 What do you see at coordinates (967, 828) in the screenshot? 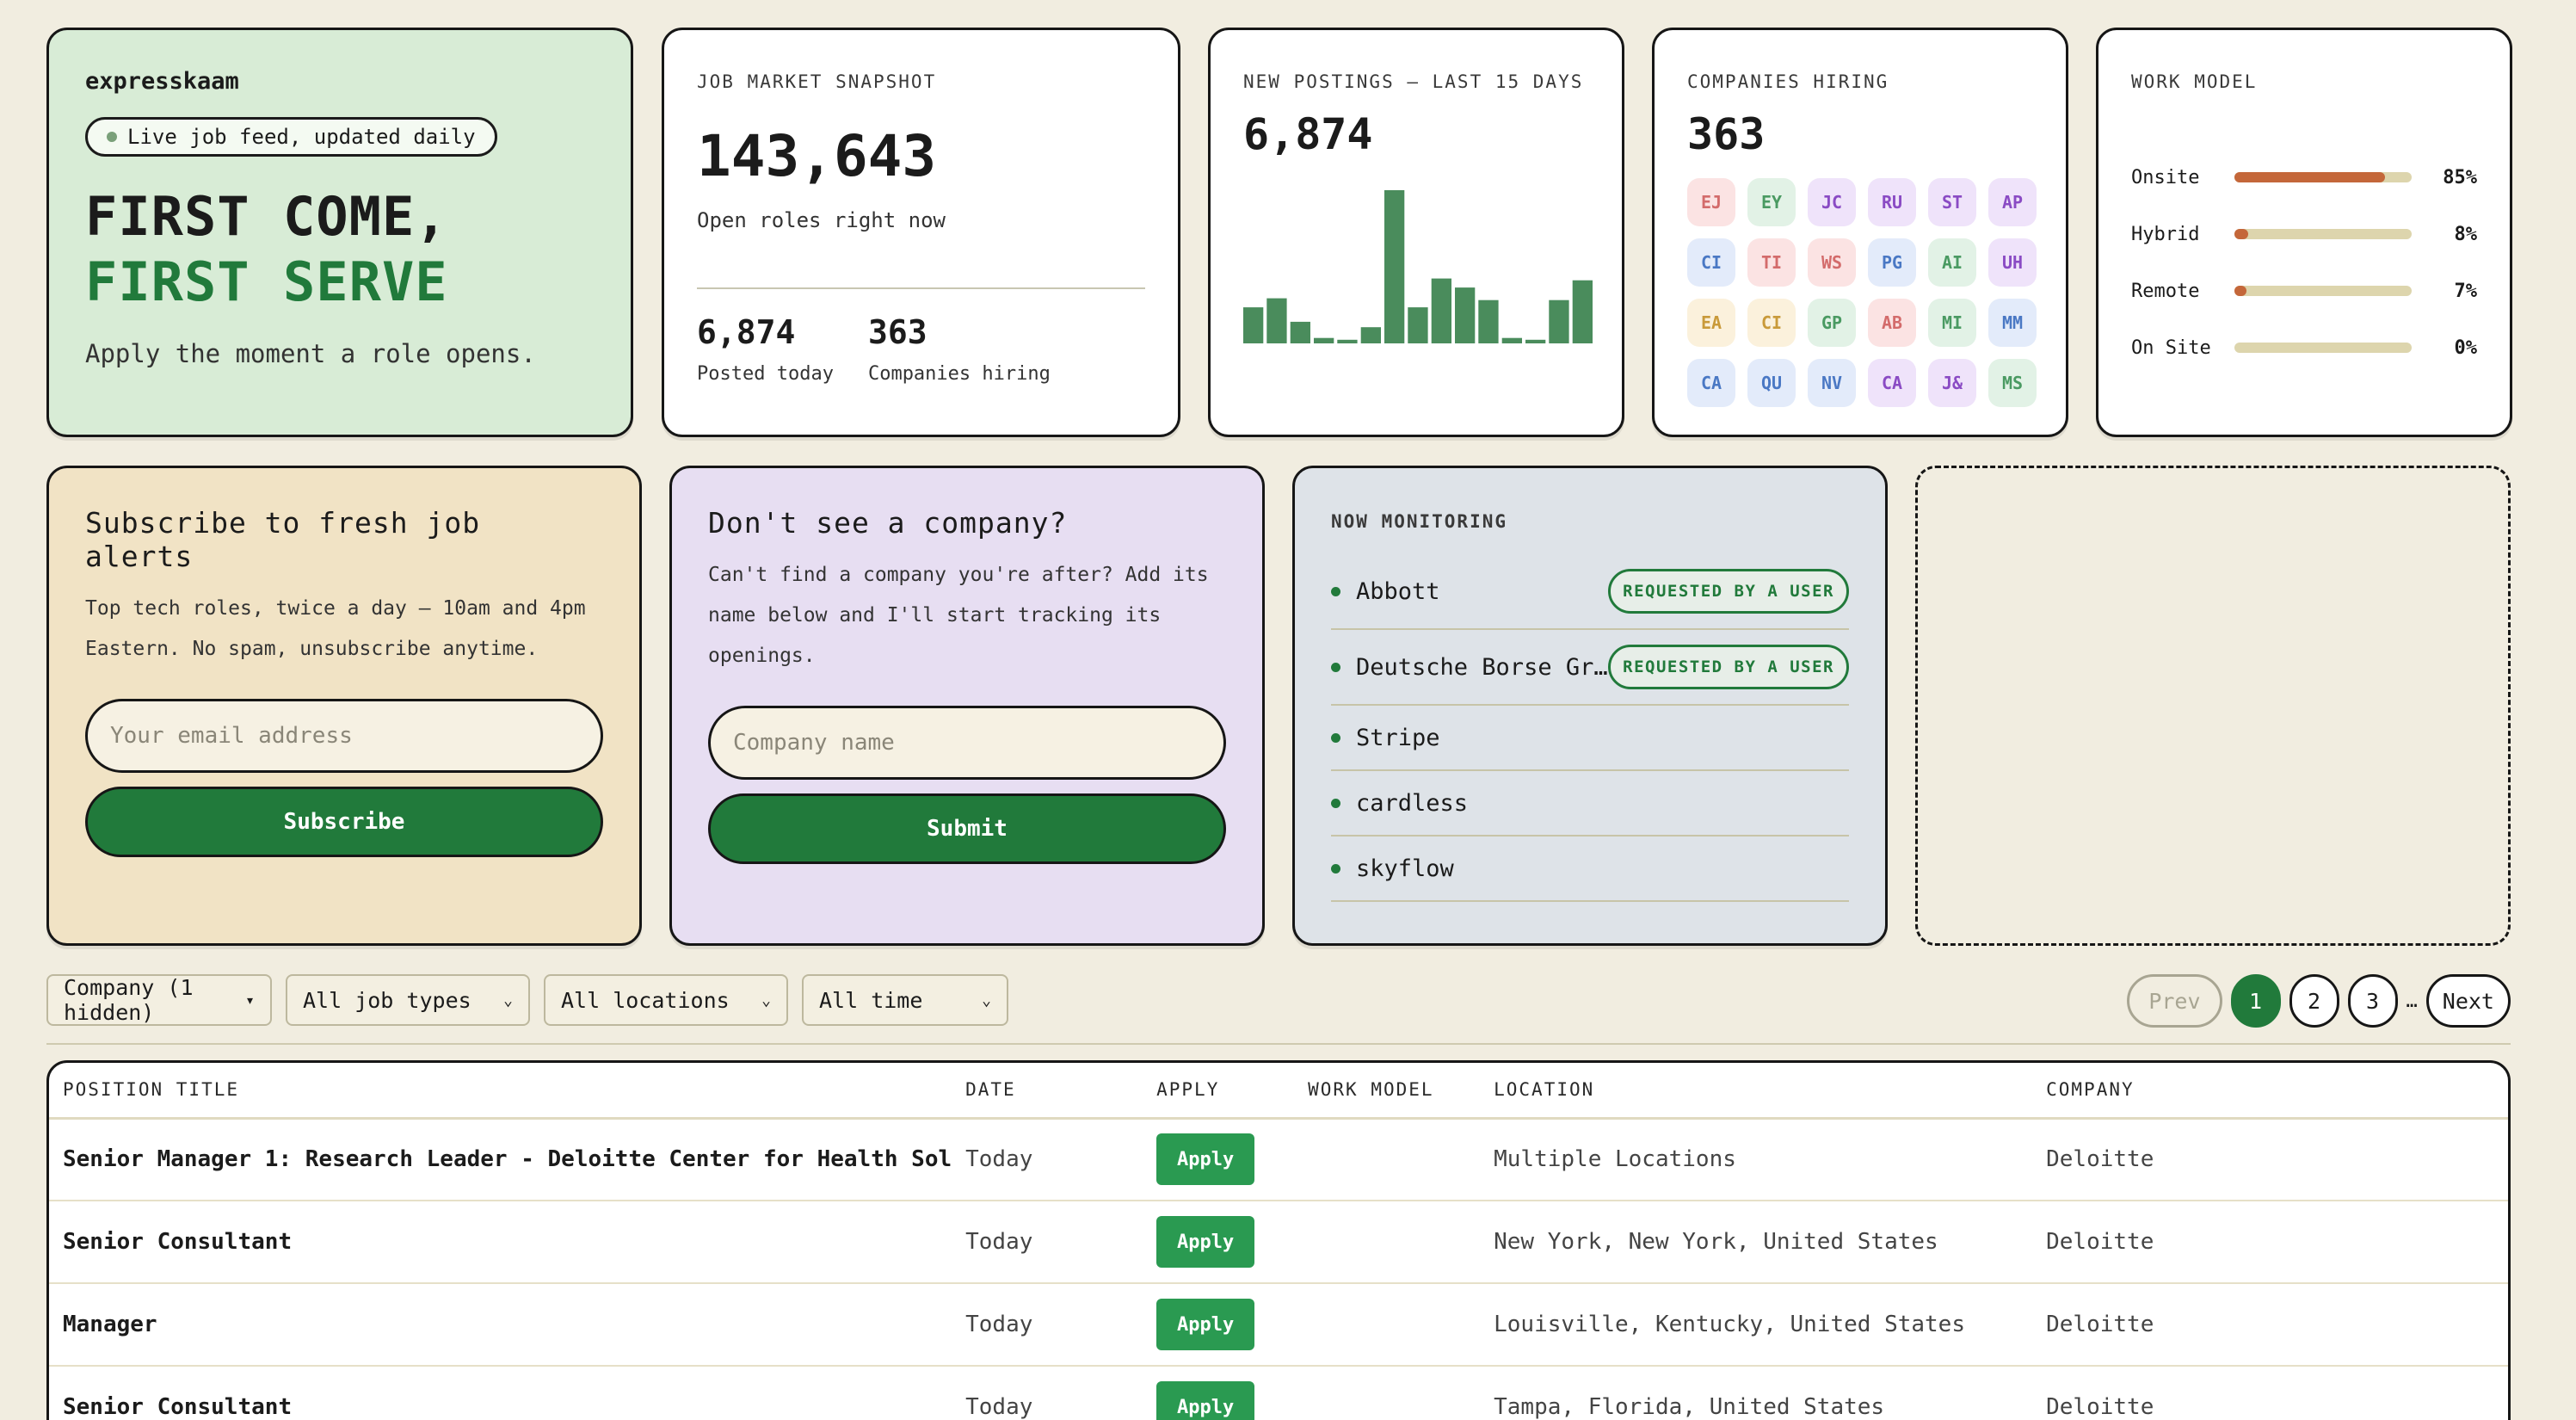
I see `submit-button: Submit` at bounding box center [967, 828].